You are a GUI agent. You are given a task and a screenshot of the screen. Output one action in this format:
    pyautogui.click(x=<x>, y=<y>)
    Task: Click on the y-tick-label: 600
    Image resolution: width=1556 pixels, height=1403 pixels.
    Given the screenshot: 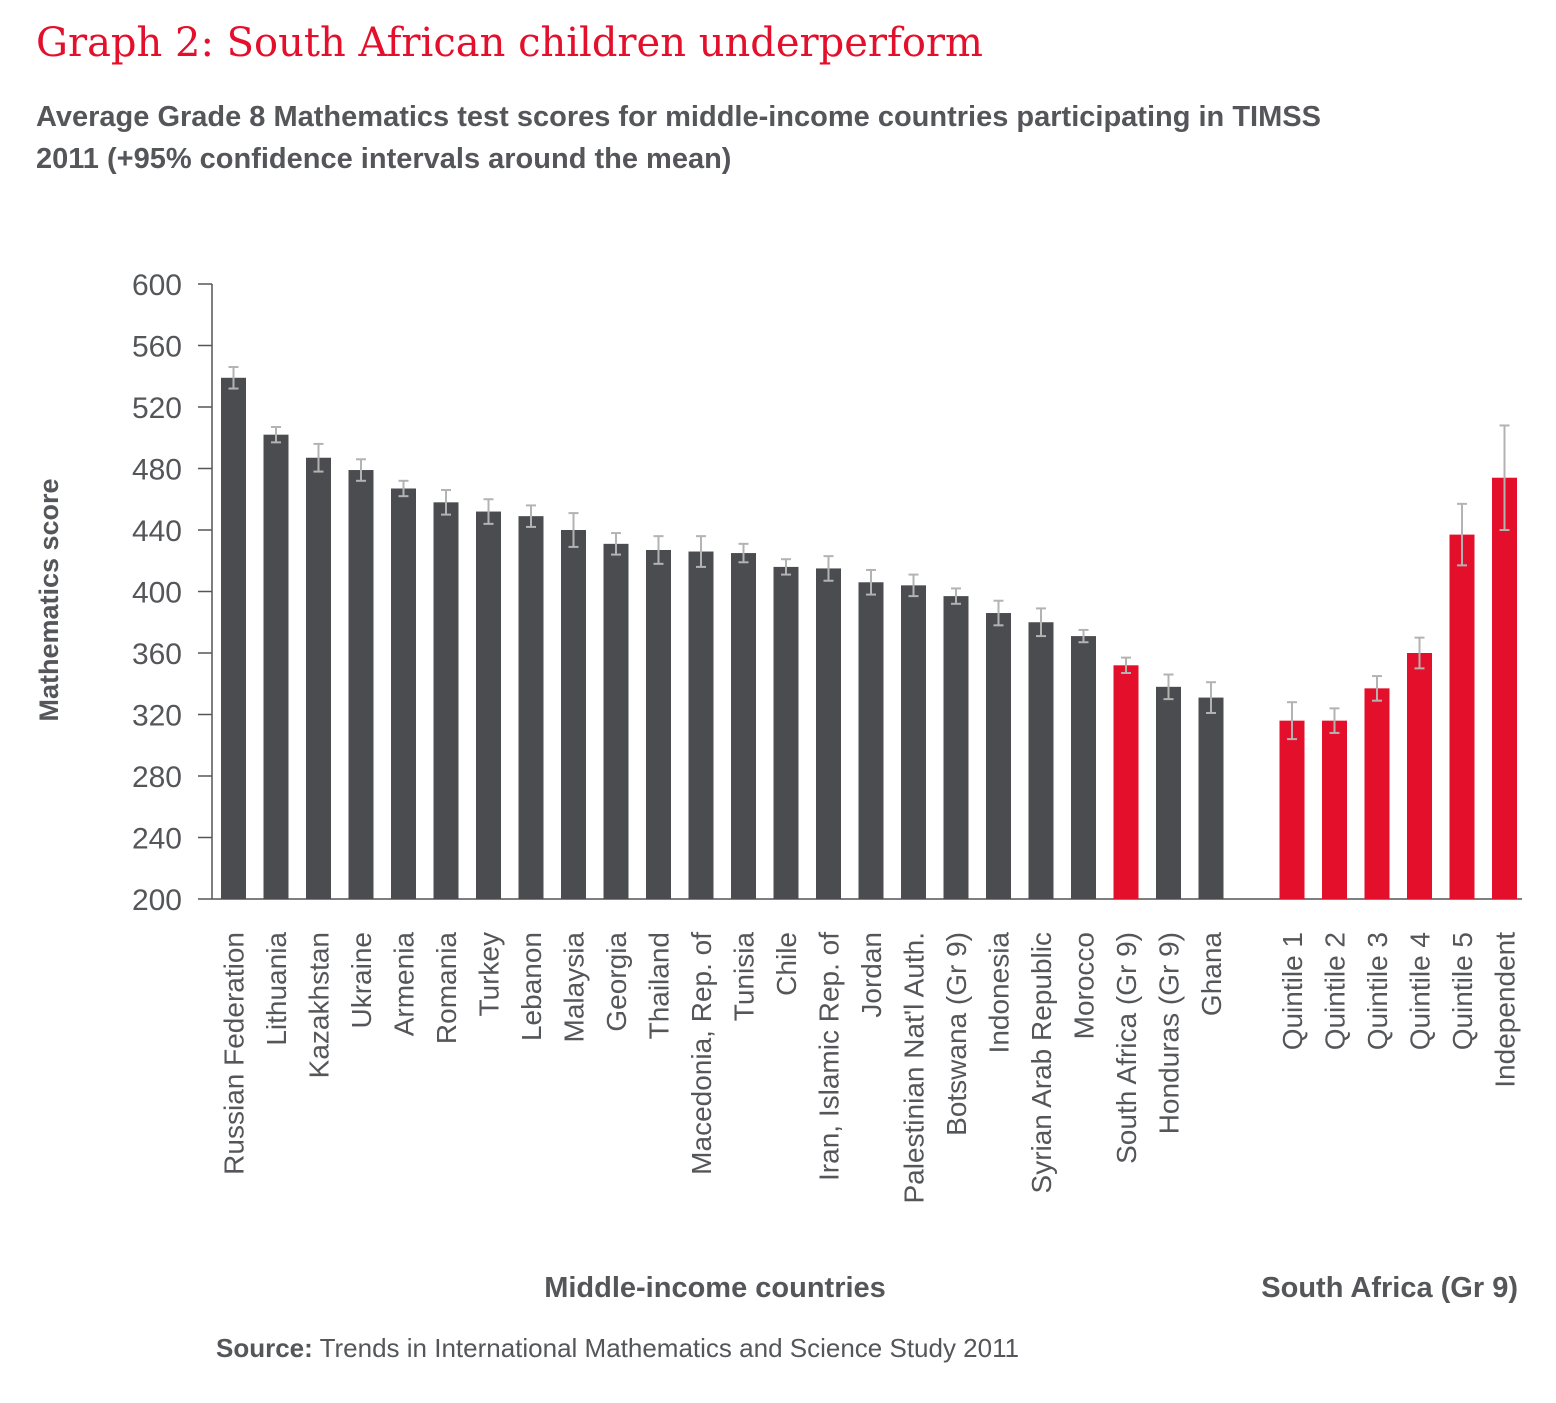 What is the action you would take?
    pyautogui.click(x=157, y=285)
    